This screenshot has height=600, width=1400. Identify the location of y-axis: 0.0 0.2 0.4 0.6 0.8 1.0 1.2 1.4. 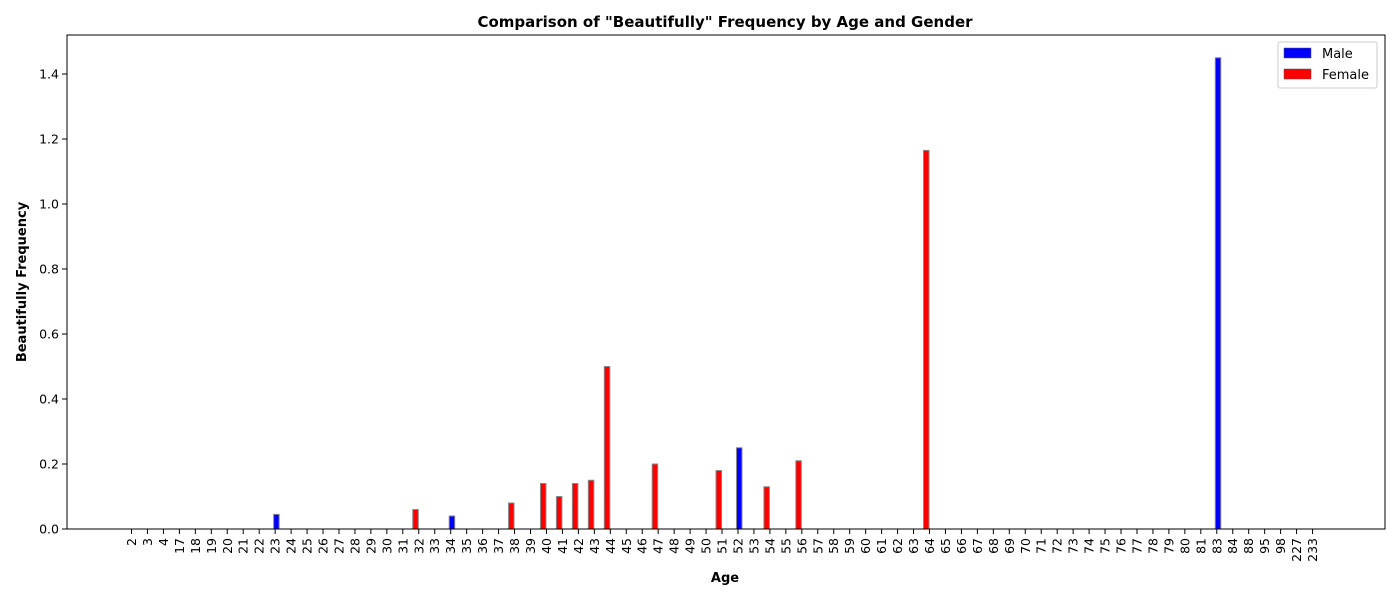
(53, 302).